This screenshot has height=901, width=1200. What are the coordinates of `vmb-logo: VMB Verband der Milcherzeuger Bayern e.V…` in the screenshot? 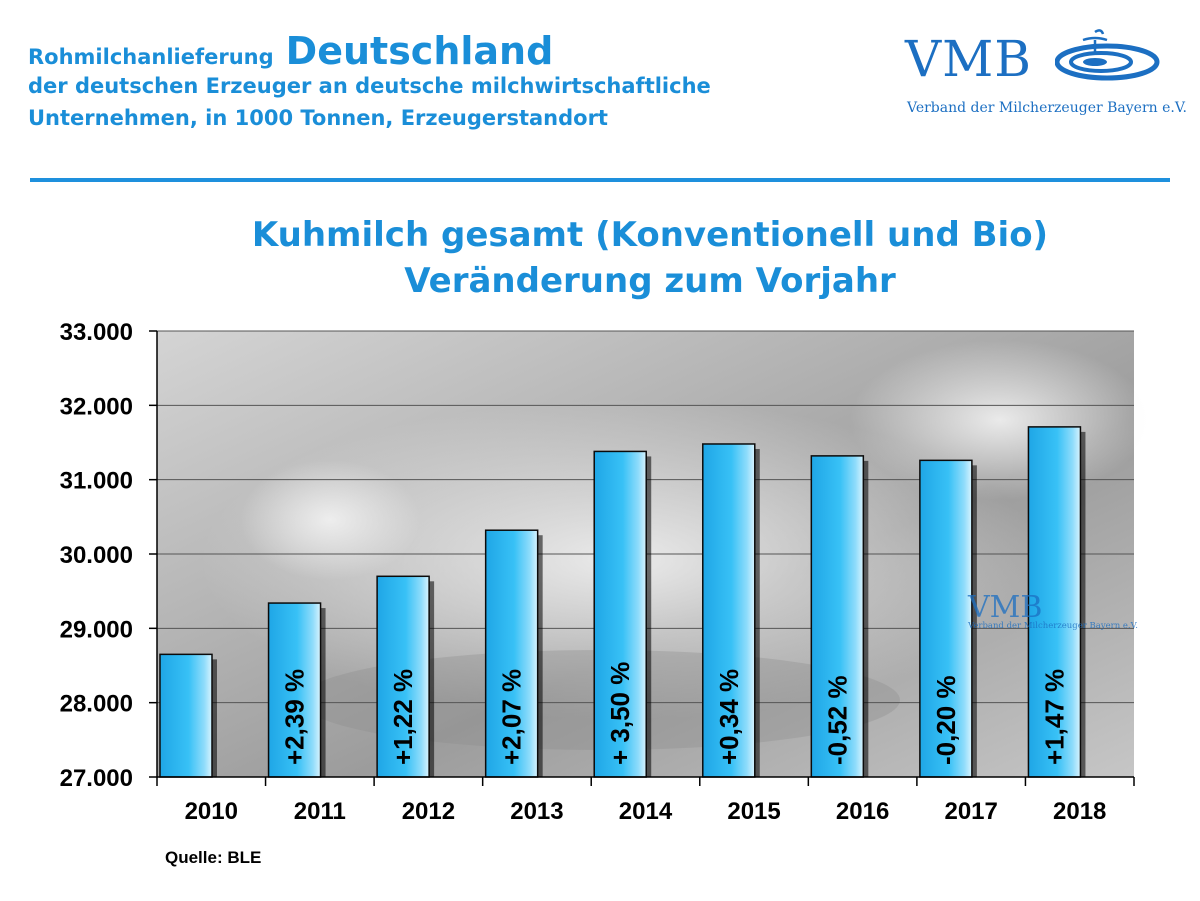 It's located at (1046, 76).